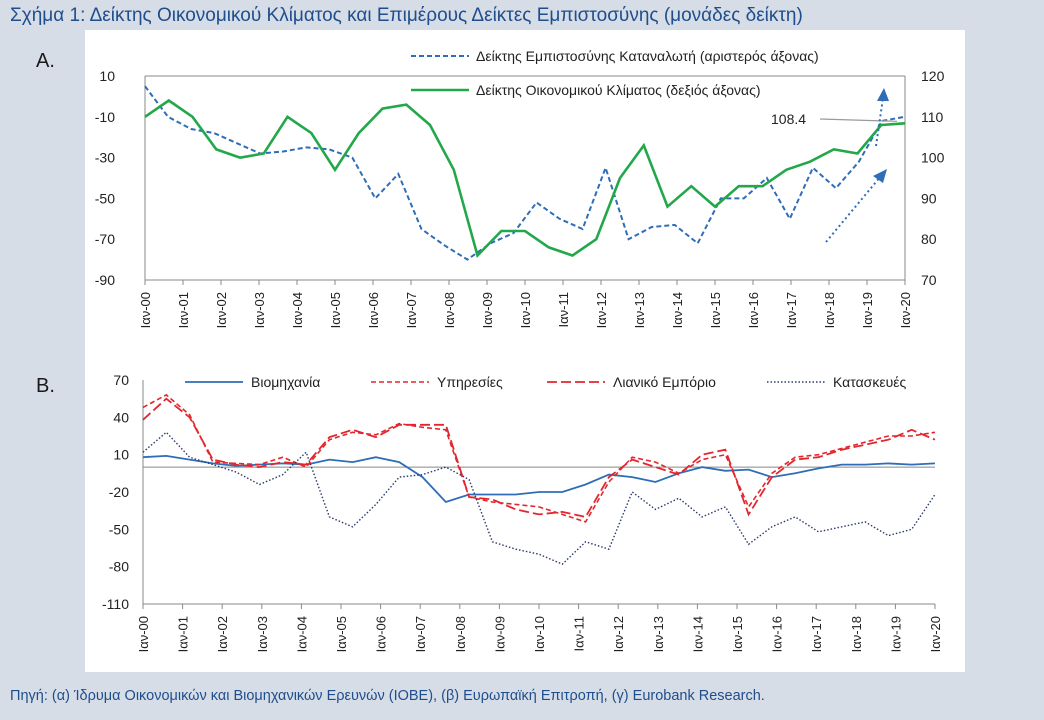 The height and width of the screenshot is (720, 1044). Describe the element at coordinates (470, 382) in the screenshot. I see `legend-label: Υπηρεσίες` at that location.